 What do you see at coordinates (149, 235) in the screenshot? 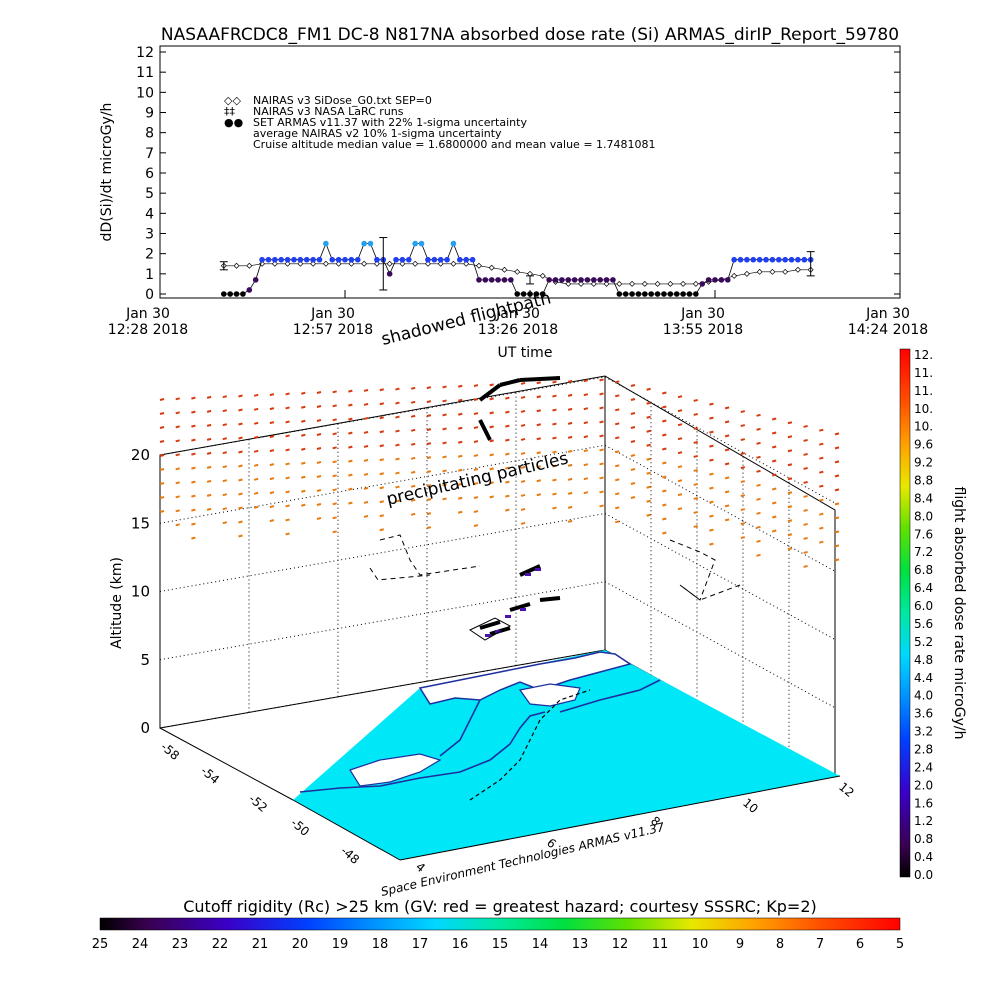
I see `y-tick-label: 3` at bounding box center [149, 235].